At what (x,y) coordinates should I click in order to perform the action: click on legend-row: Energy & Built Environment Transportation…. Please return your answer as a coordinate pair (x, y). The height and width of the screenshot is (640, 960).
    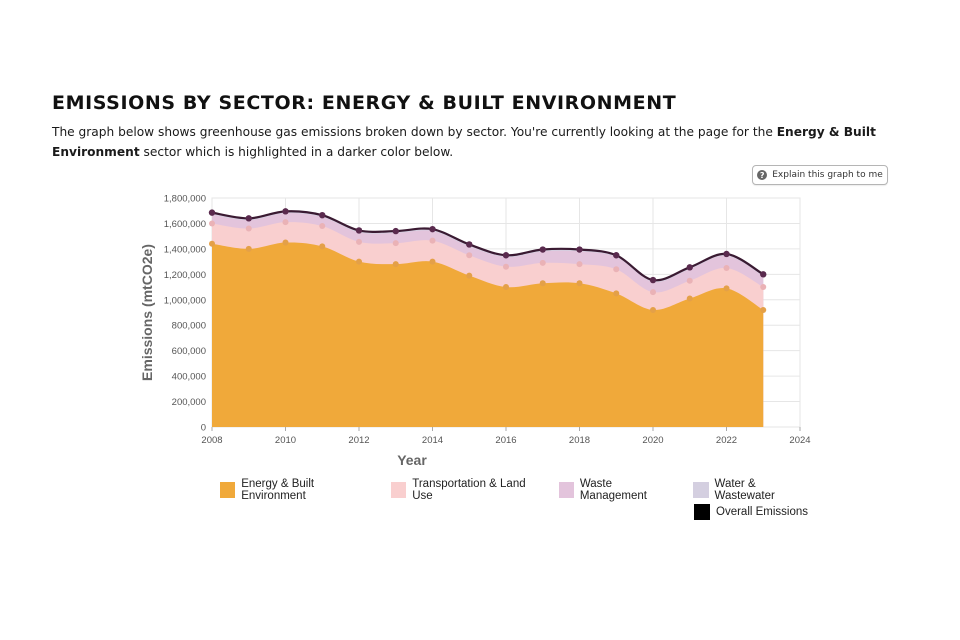
    Looking at the image, I should click on (520, 490).